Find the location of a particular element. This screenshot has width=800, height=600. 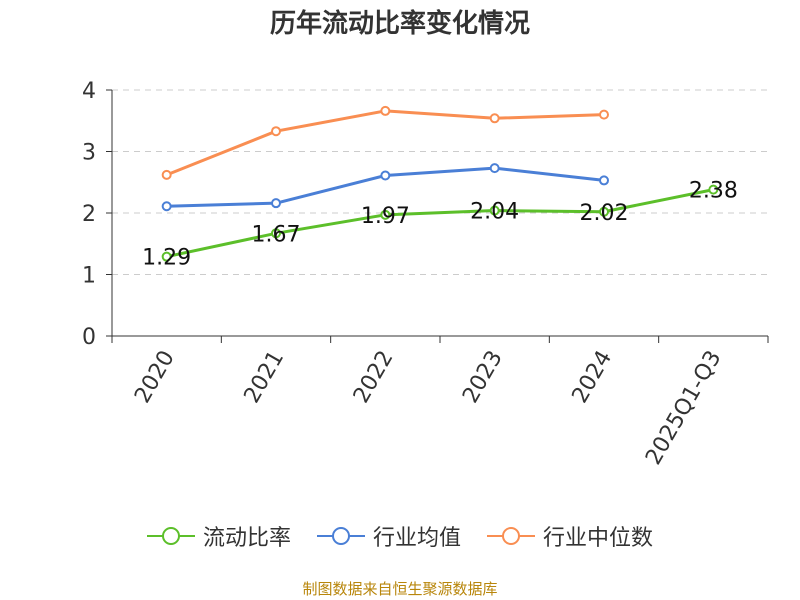

data-label: 2.04 is located at coordinates (494, 212).